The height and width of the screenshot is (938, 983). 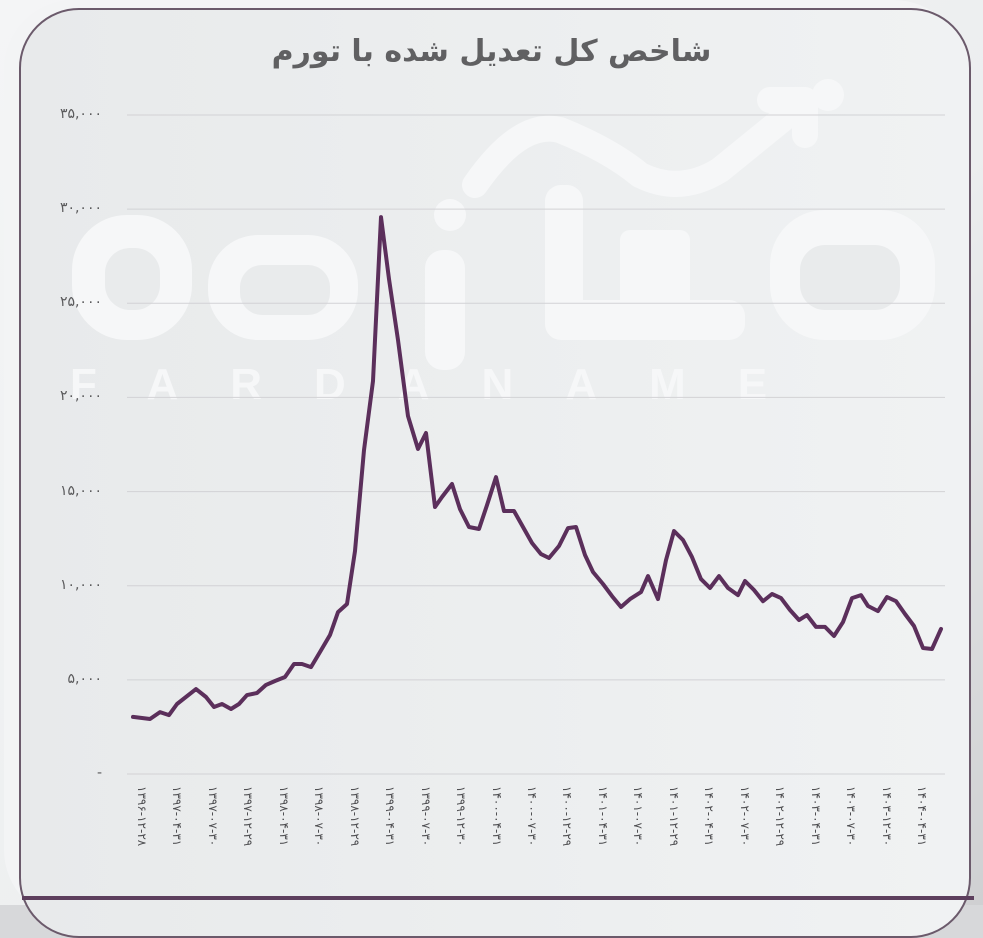 I want to click on x-tick-label: ۱۳۹۹-۰۷-۳۰, so click(x=425, y=816).